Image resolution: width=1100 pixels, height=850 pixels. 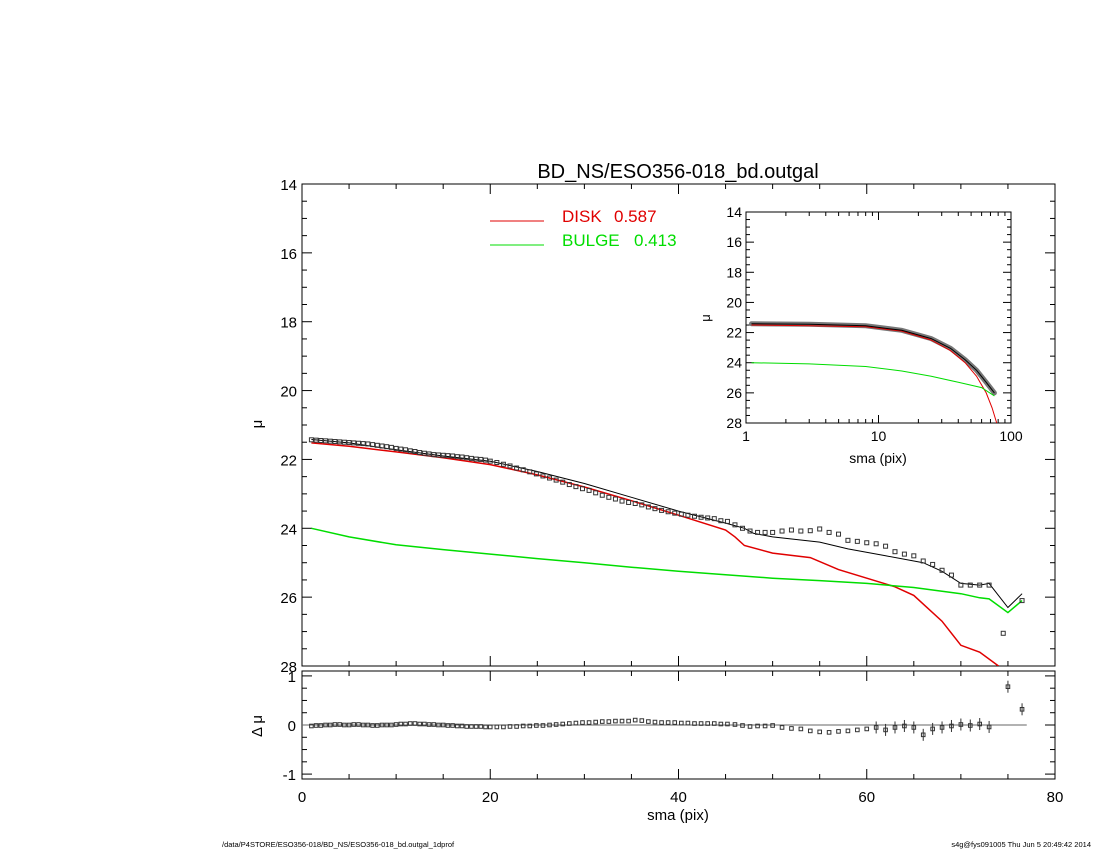 What do you see at coordinates (288, 254) in the screenshot?
I see `main-y-tick-label: 16` at bounding box center [288, 254].